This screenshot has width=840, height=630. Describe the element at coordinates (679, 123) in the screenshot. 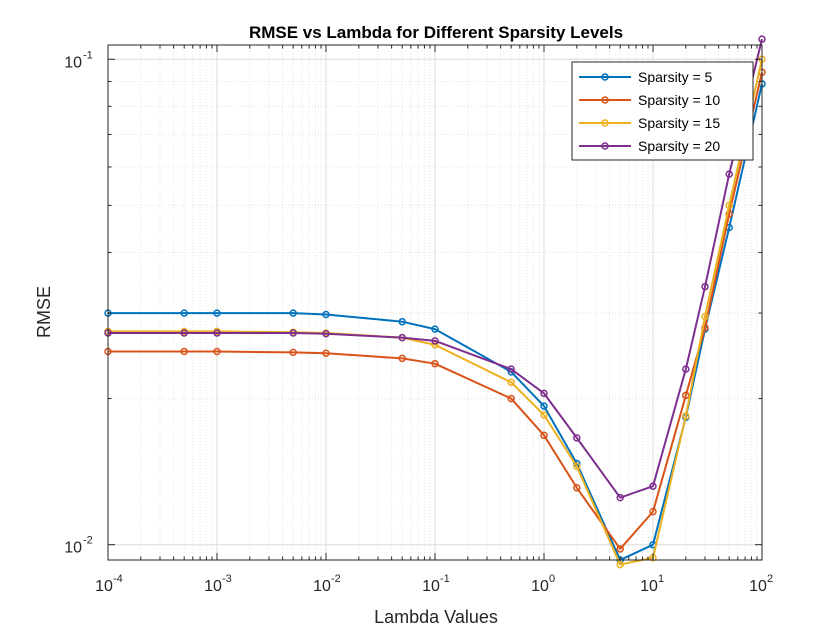

I see `legend-label: Sparsity = 15` at that location.